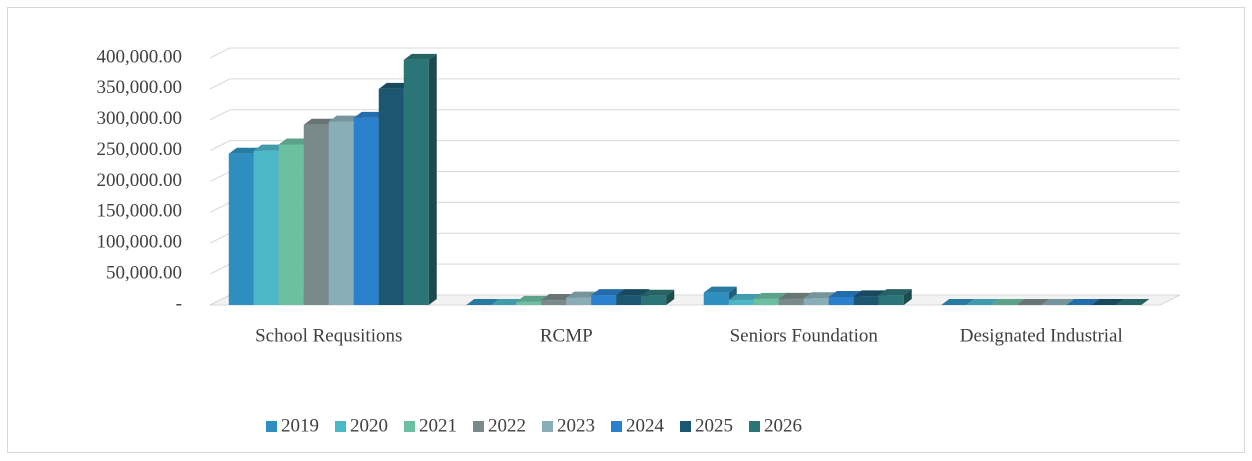 This screenshot has width=1252, height=461. Describe the element at coordinates (438, 425) in the screenshot. I see `legend-label: 2021` at that location.